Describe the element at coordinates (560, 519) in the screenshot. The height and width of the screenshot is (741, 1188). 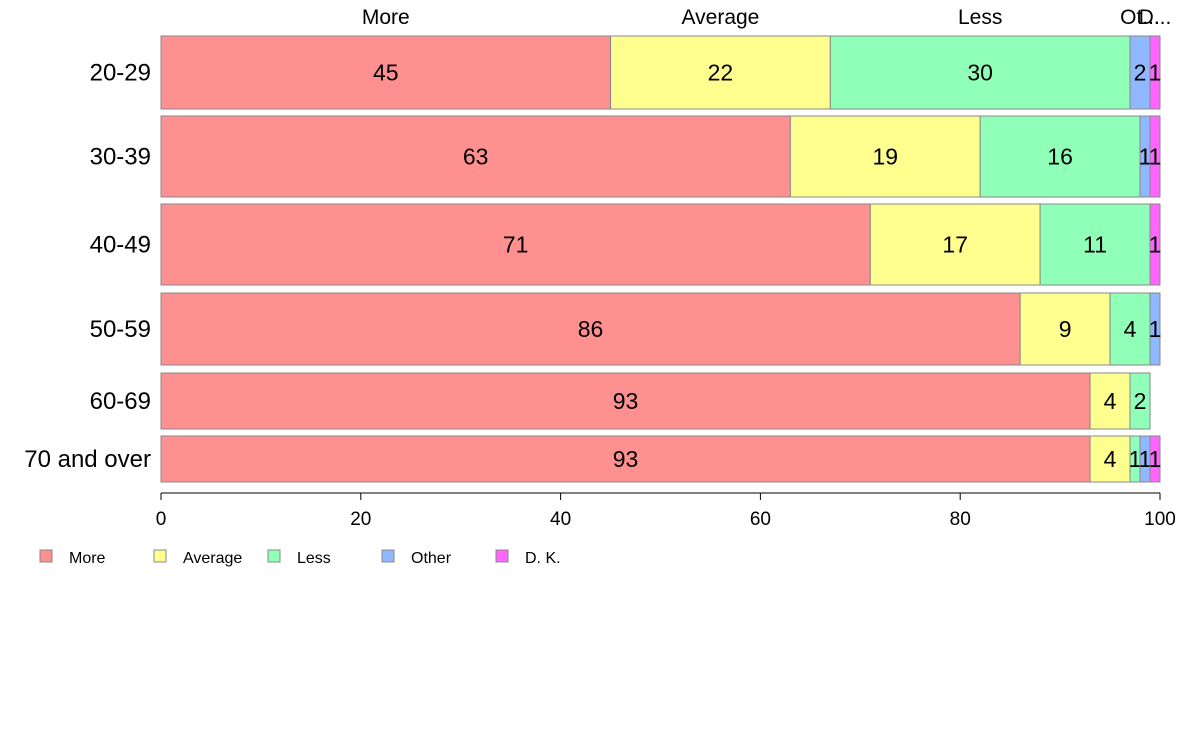
I see `x-tick-label: 40` at that location.